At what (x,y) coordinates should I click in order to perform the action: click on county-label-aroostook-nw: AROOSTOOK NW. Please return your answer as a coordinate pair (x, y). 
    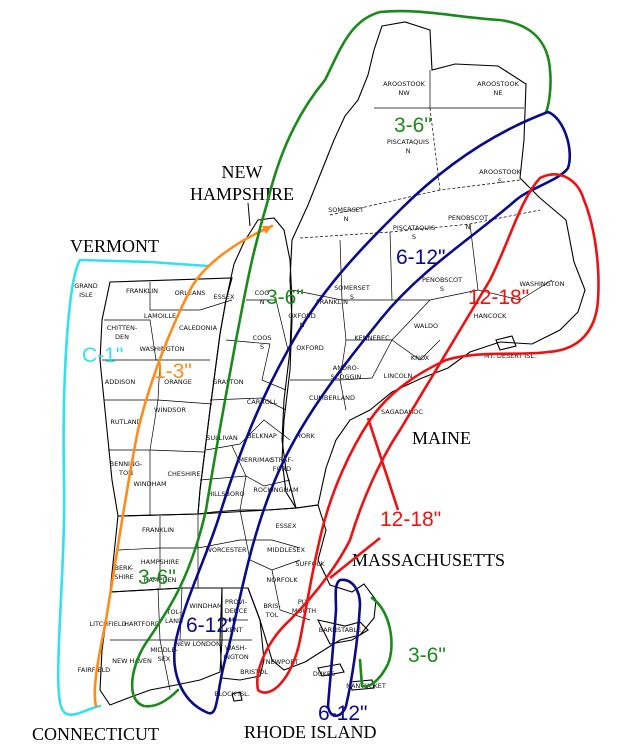
    Looking at the image, I should click on (404, 88).